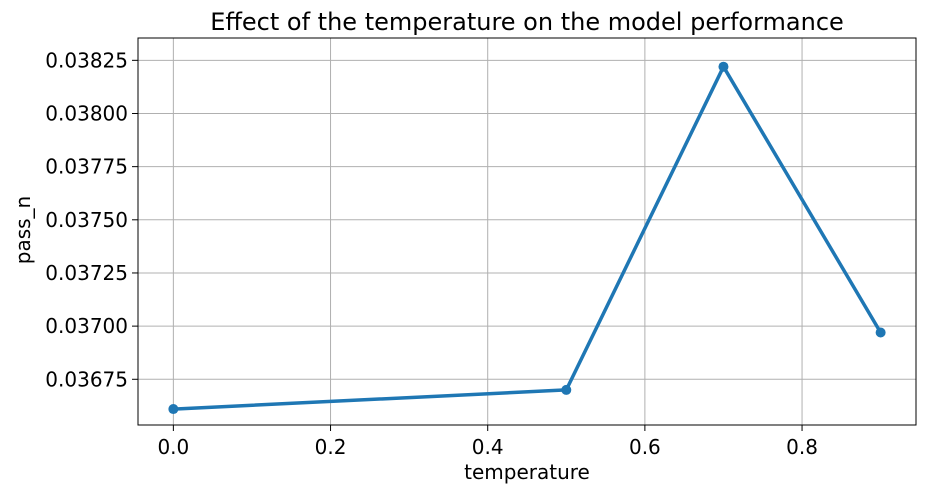 The height and width of the screenshot is (494, 925). I want to click on y-tick-label: 0.03800, so click(86, 113).